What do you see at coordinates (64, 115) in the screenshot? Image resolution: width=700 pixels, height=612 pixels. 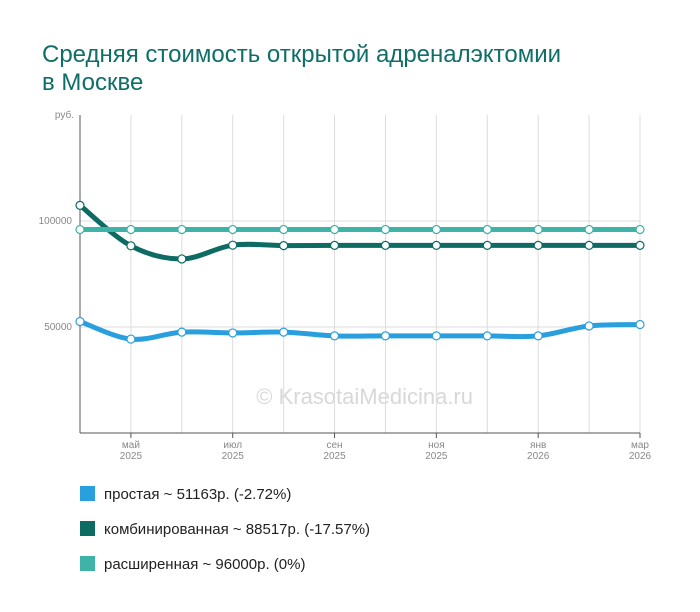 I see `y-unit: руб.` at bounding box center [64, 115].